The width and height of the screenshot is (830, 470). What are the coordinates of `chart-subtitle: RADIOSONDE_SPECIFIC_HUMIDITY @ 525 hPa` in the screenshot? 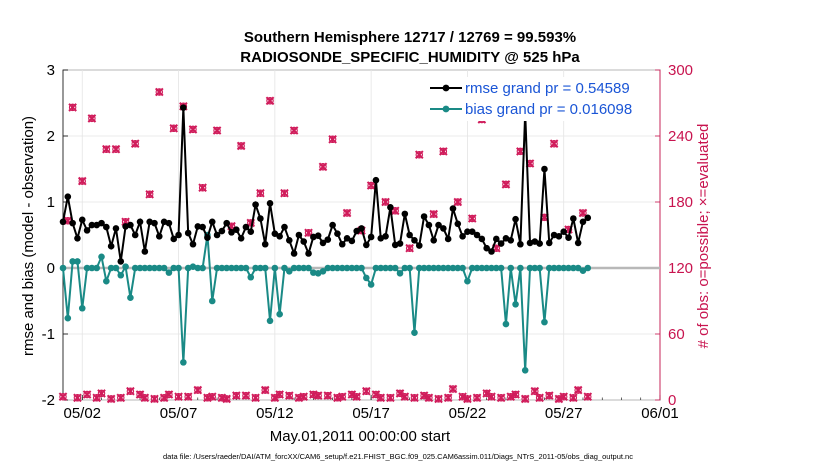 It's located at (410, 57).